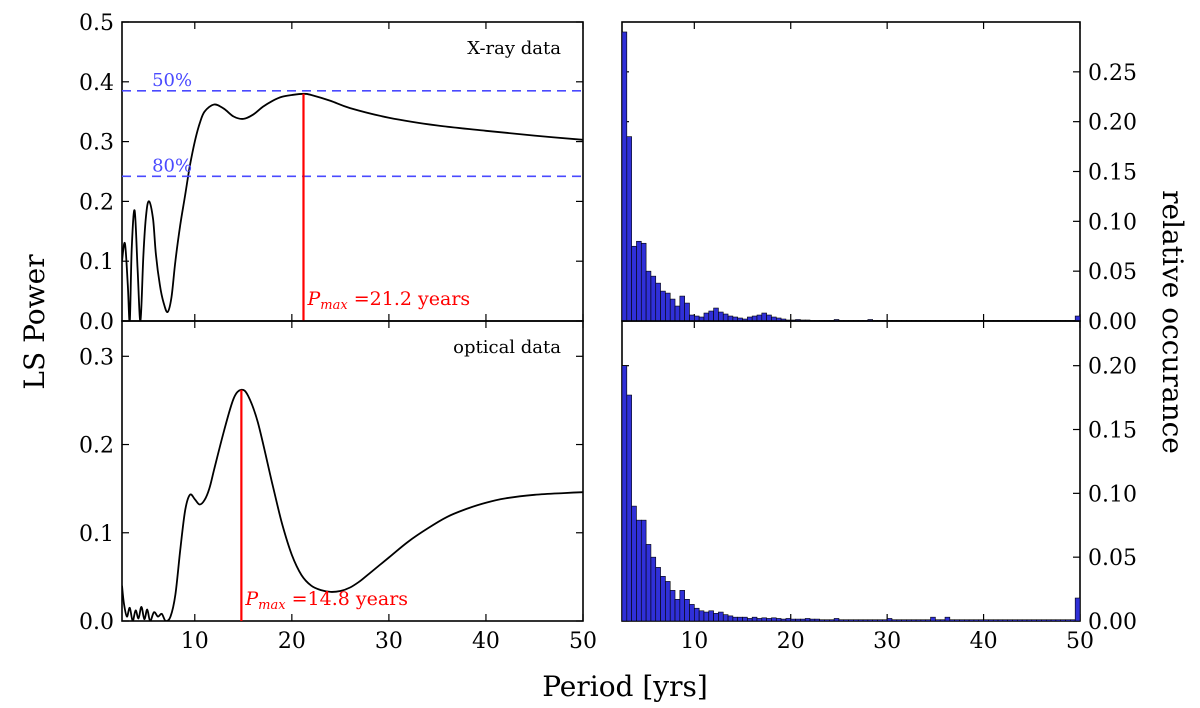 Image resolution: width=1200 pixels, height=708 pixels. I want to click on x-tick-label: 30, so click(887, 641).